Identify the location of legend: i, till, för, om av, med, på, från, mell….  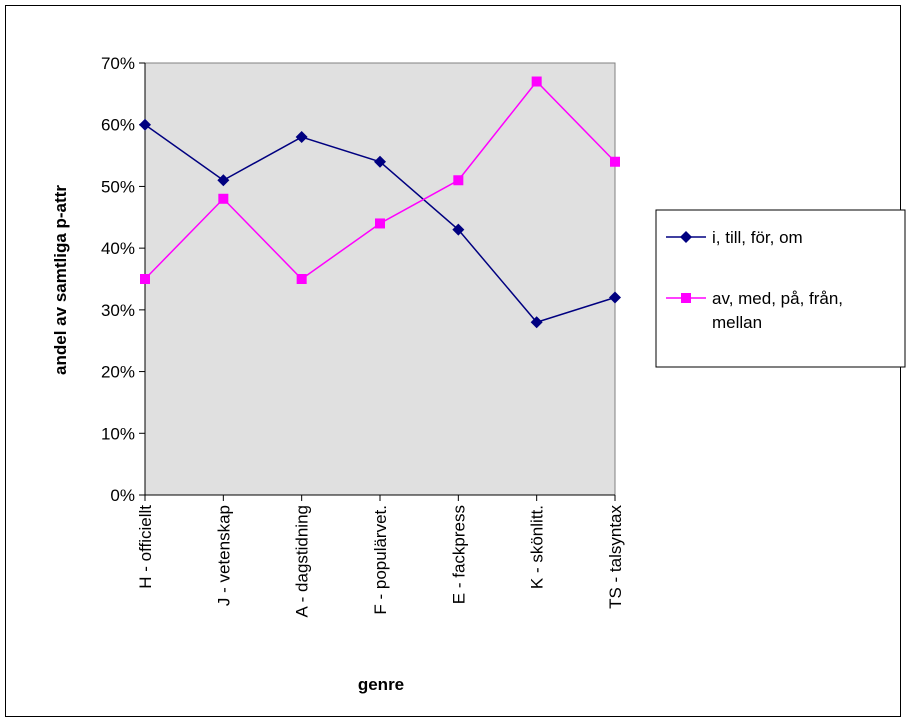
(780, 288).